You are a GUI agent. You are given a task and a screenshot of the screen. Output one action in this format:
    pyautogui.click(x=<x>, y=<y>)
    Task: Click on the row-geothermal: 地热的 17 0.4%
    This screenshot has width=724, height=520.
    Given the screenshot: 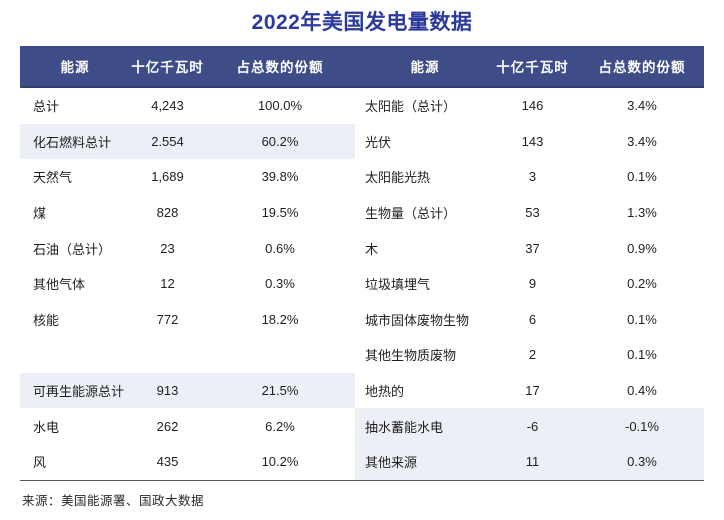 What is the action you would take?
    pyautogui.click(x=529, y=391)
    